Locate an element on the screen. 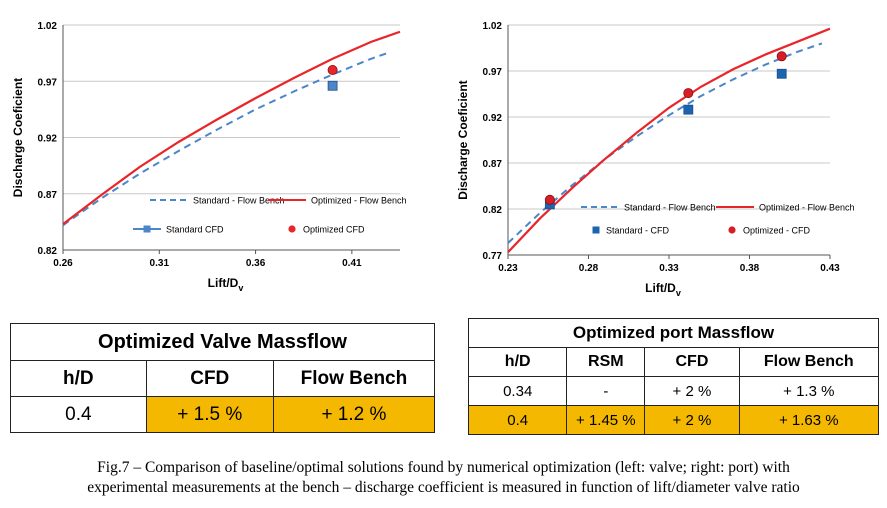  table-valve-cell: 0.4 is located at coordinates (78, 414).